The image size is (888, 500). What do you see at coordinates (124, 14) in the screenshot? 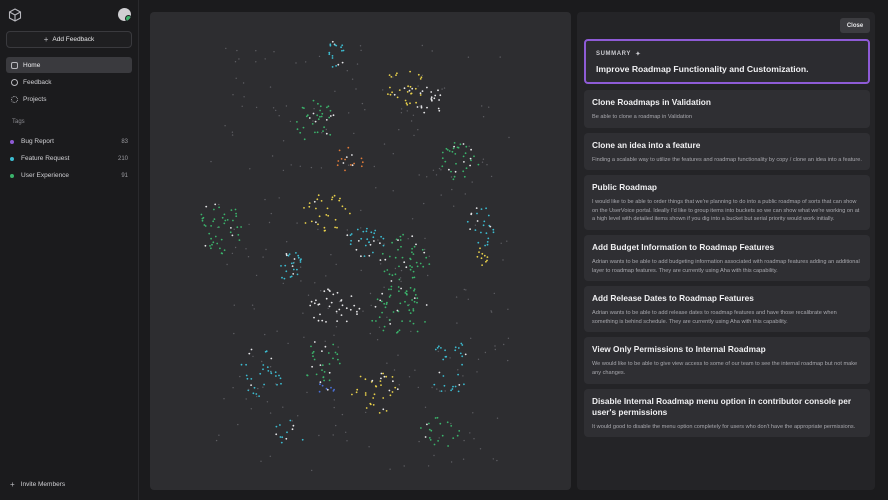
I see `avatar` at bounding box center [124, 14].